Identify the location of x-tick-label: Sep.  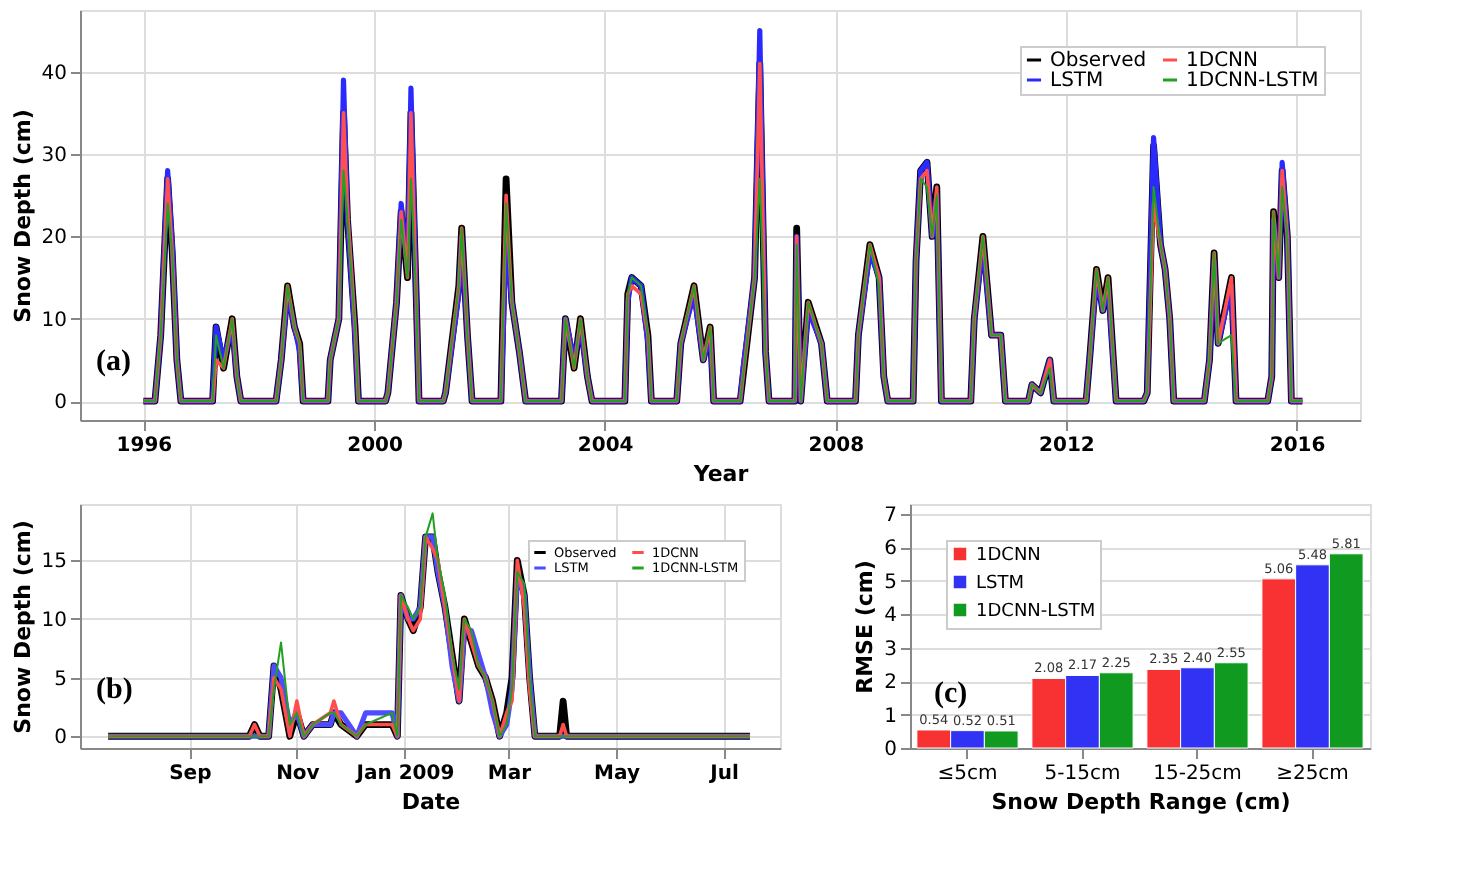
(190, 774).